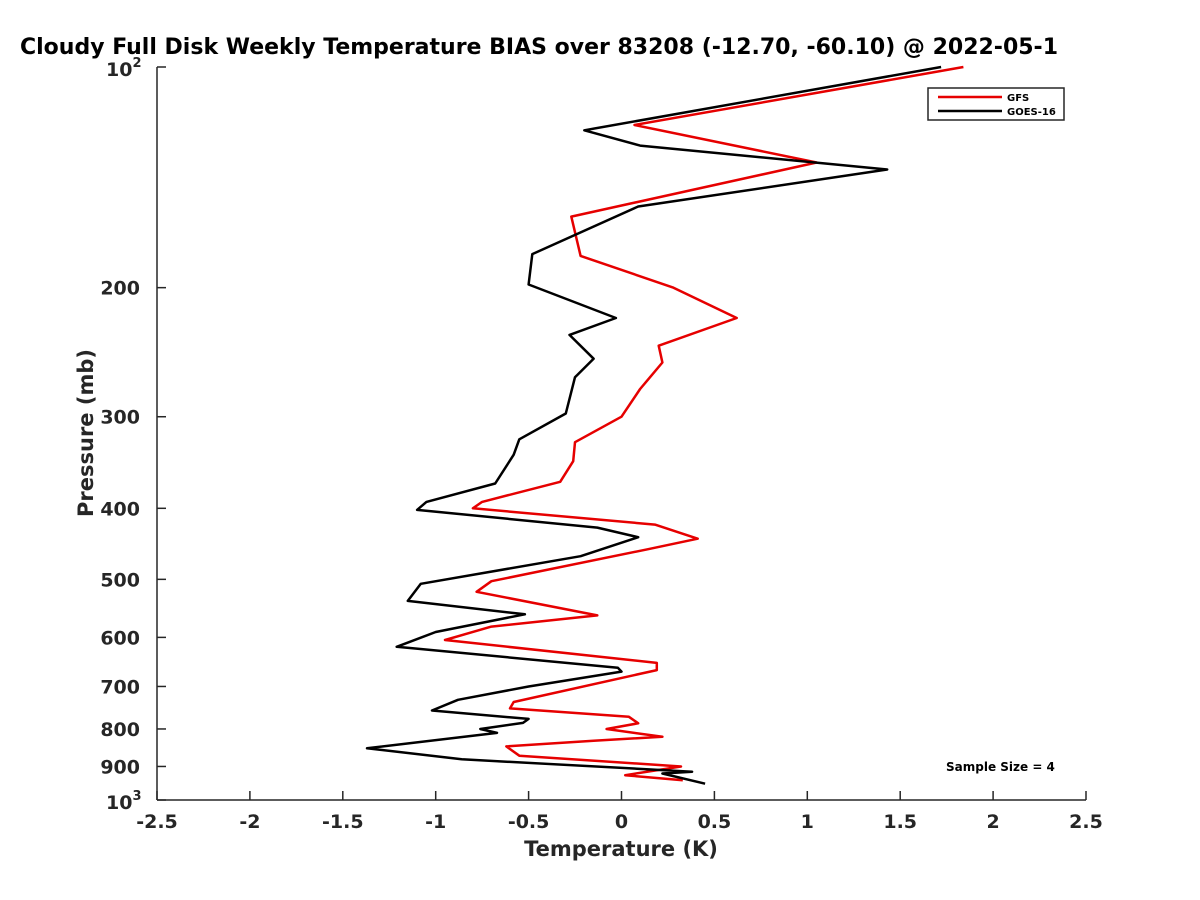  What do you see at coordinates (992, 822) in the screenshot?
I see `x-tick-label: 2` at bounding box center [992, 822].